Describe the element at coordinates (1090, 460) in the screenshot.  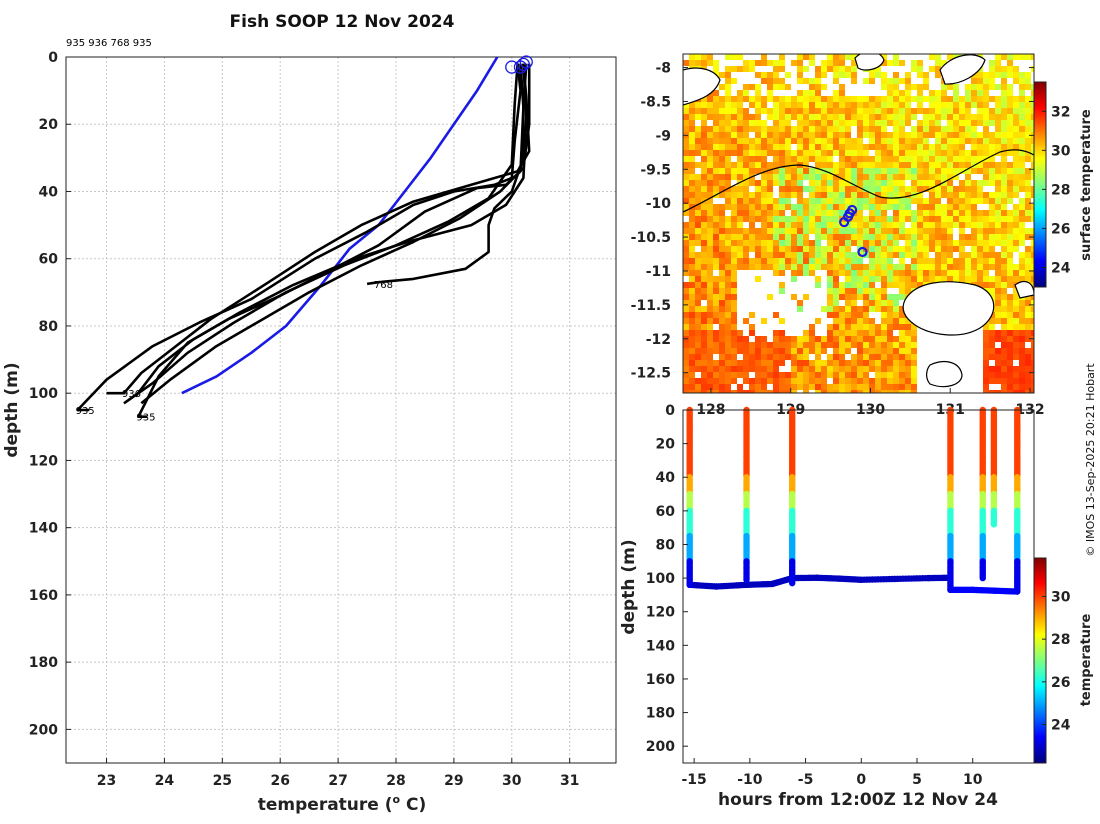
I see `credit-text: © IMOS 13-Sep-2025 20:21 Hobart` at that location.